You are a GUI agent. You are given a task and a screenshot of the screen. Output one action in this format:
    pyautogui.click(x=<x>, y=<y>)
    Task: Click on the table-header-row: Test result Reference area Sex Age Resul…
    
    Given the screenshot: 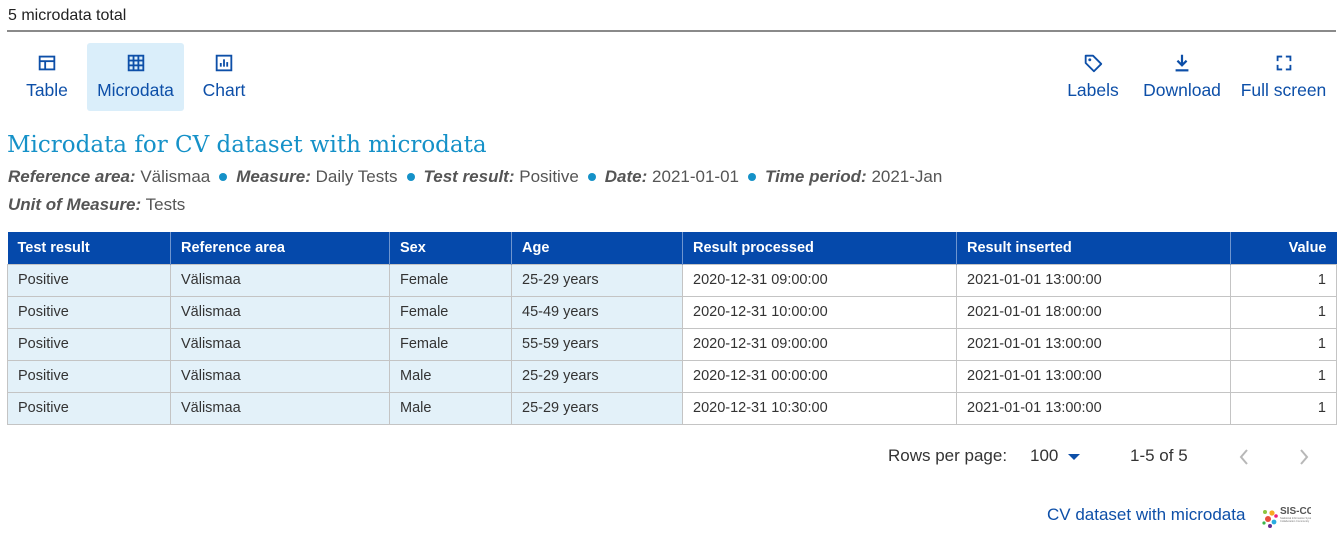 What is the action you would take?
    pyautogui.click(x=672, y=248)
    